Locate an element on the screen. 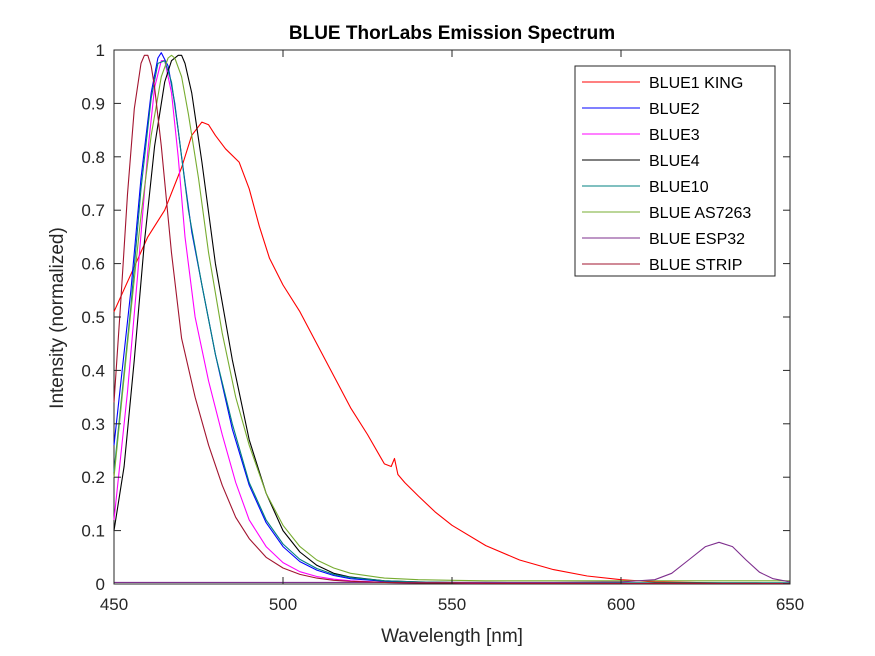 The image size is (875, 656). legend-label: BLUE1 KING is located at coordinates (696, 83).